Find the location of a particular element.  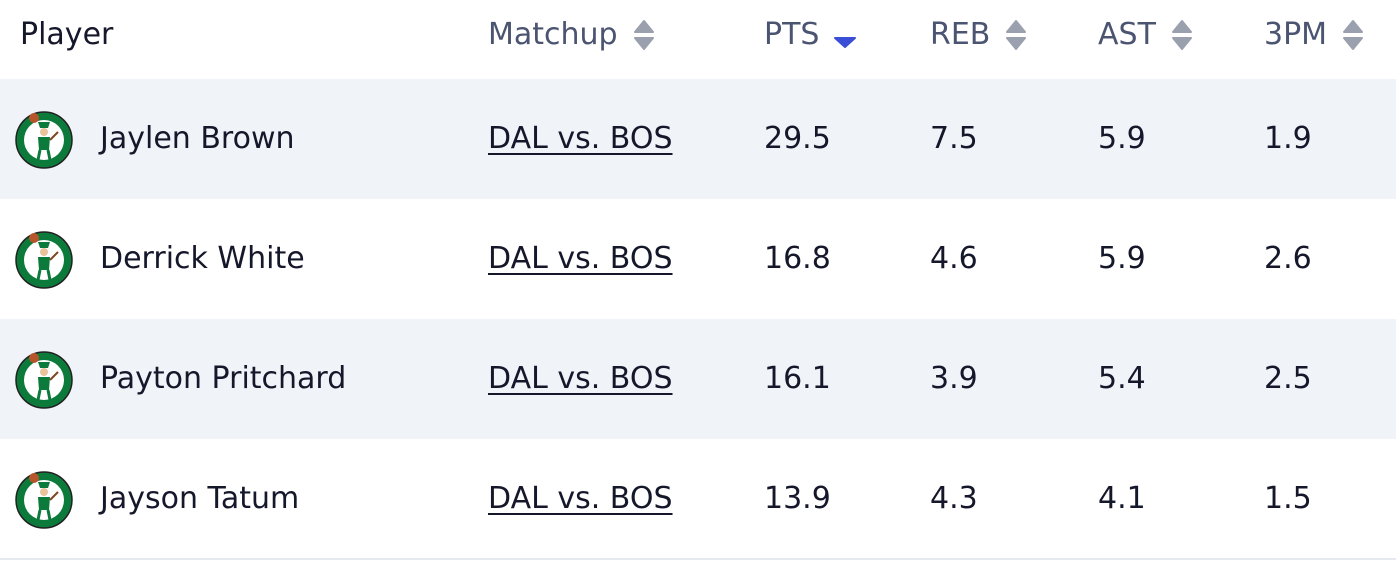

player-name: Payton Pritchard is located at coordinates (223, 378).